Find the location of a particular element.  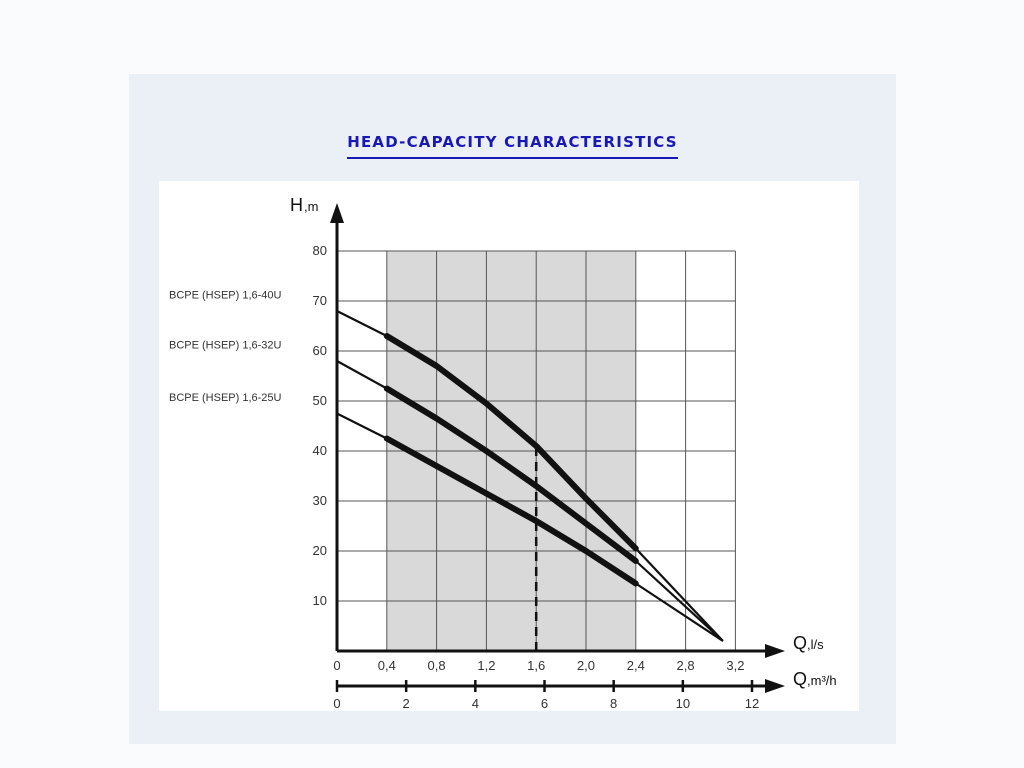

y-tick-label: 70 is located at coordinates (320, 300).